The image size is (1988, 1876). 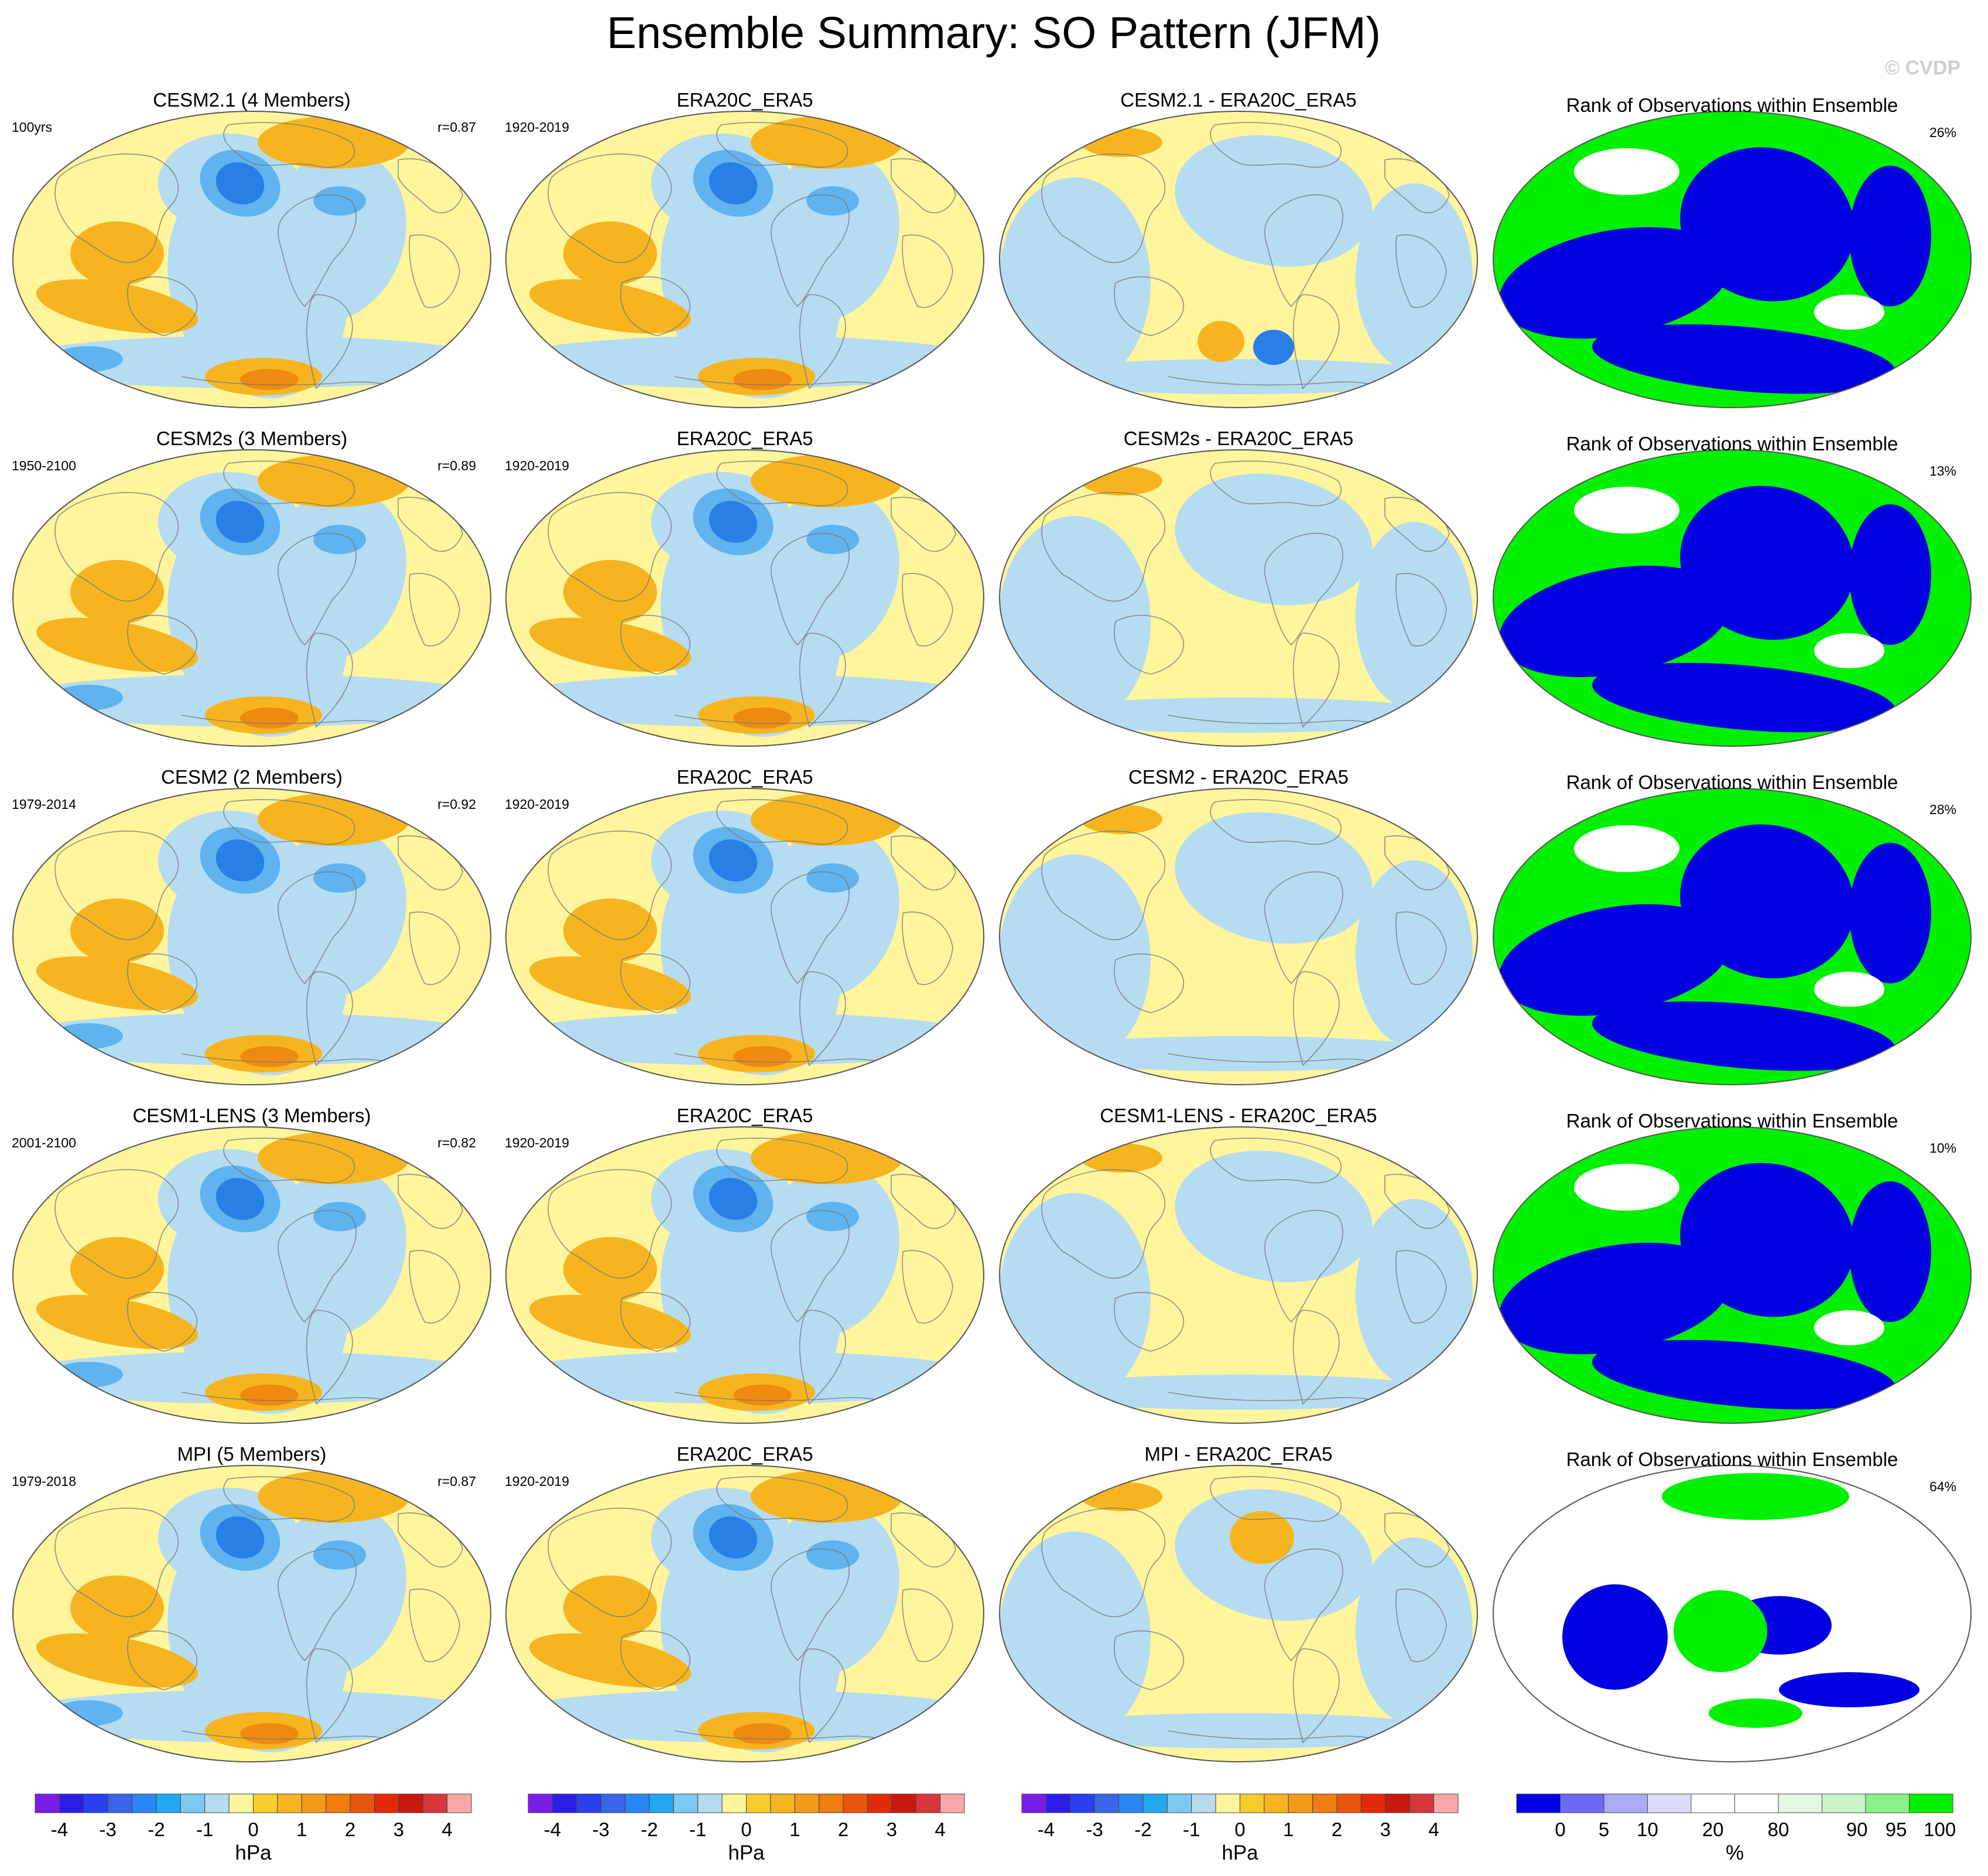 I want to click on colorbar-unit: %, so click(x=1735, y=1852).